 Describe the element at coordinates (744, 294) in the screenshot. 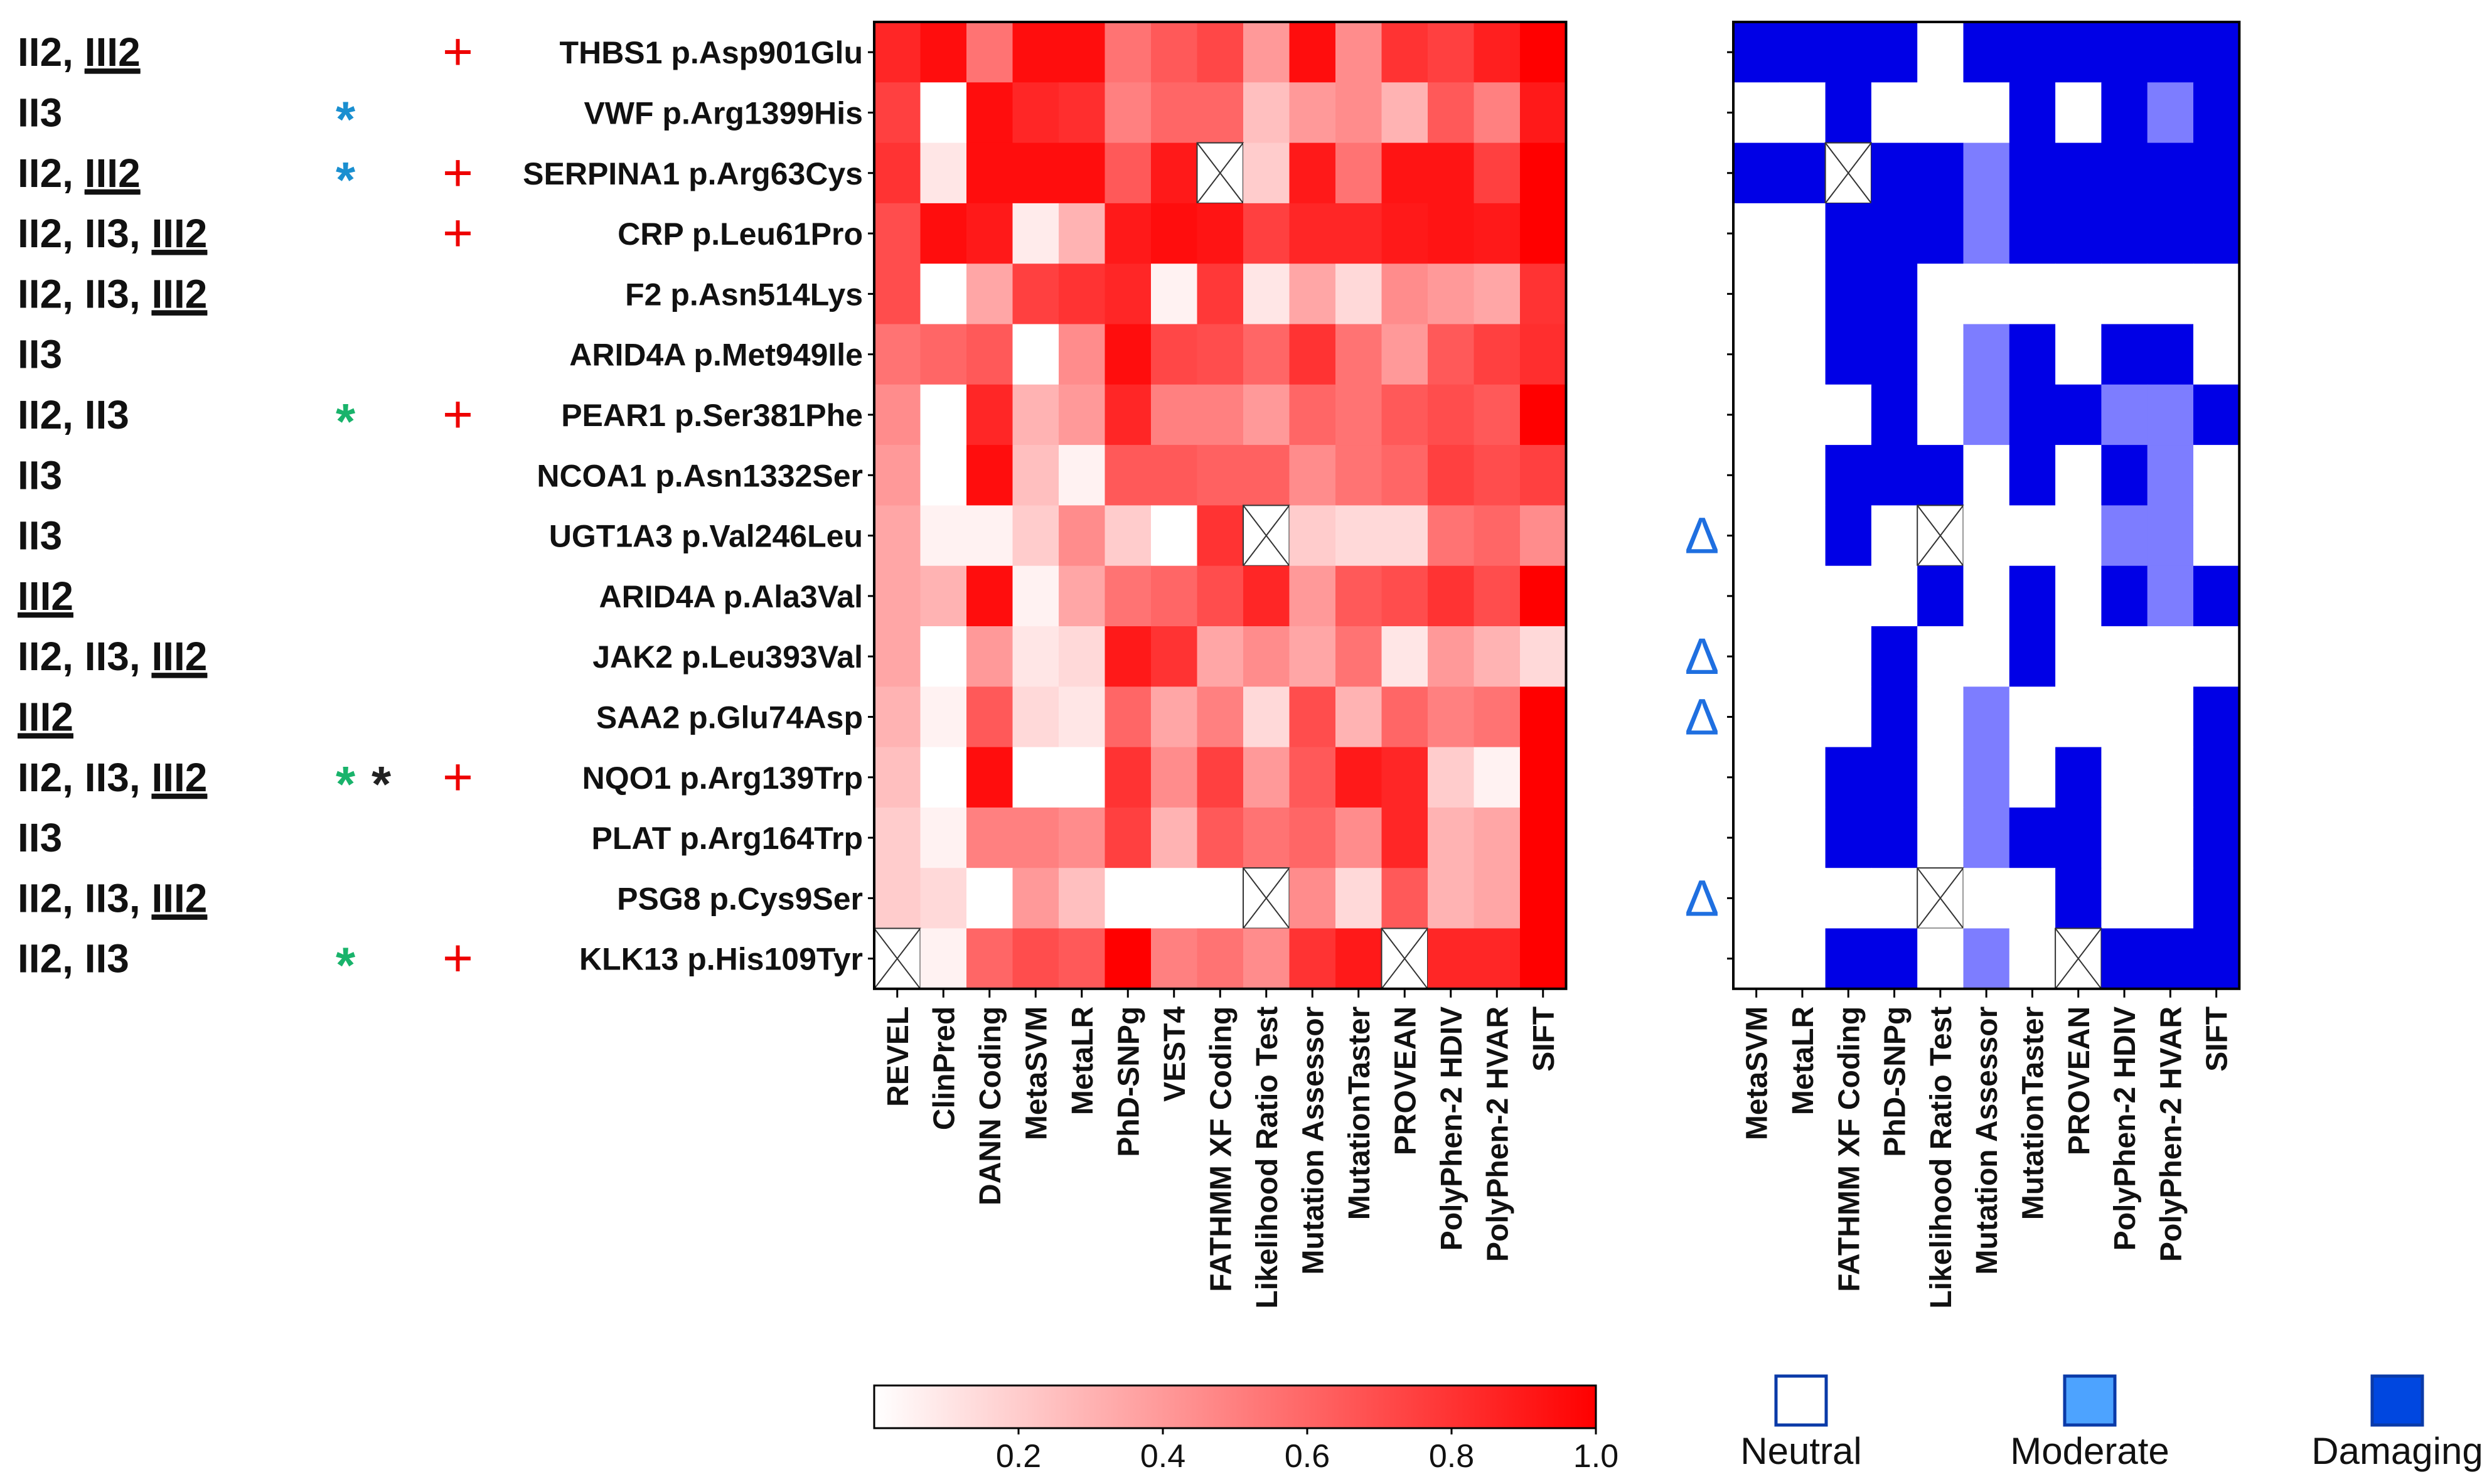

I see `variant-label: F2 p.Asn514Lys` at that location.